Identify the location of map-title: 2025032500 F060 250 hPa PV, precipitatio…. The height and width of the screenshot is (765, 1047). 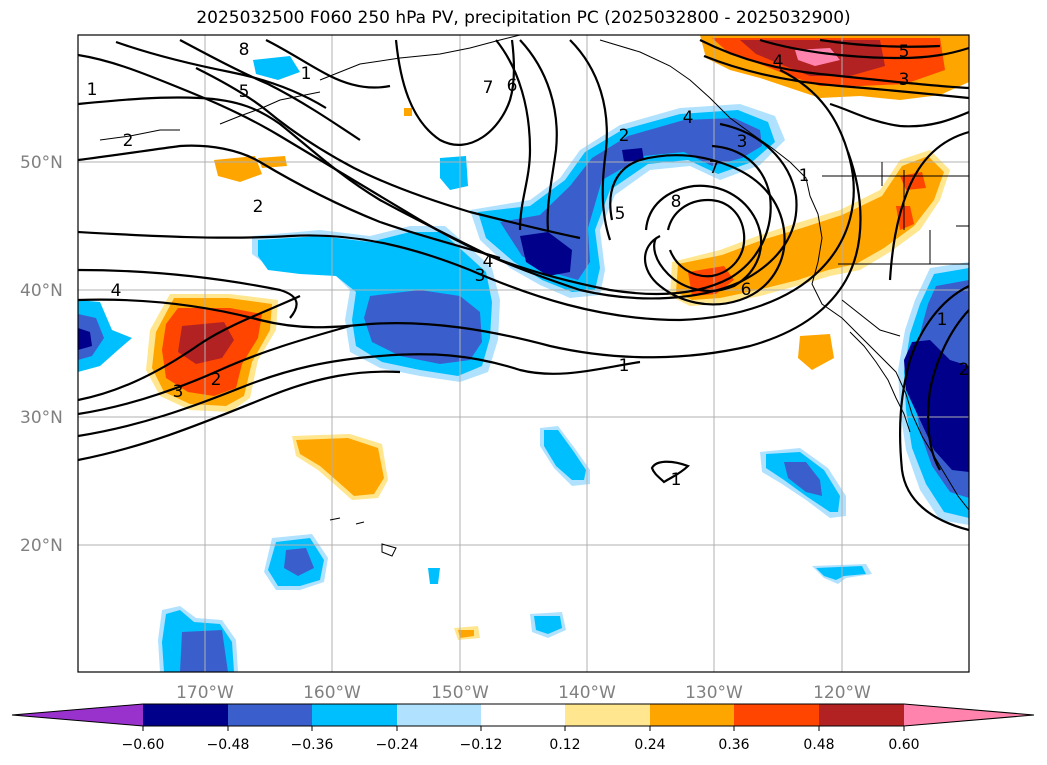
(523, 18).